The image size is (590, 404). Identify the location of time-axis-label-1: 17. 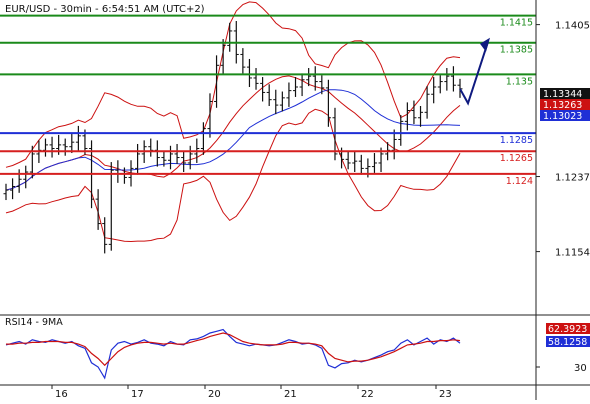
(137, 394).